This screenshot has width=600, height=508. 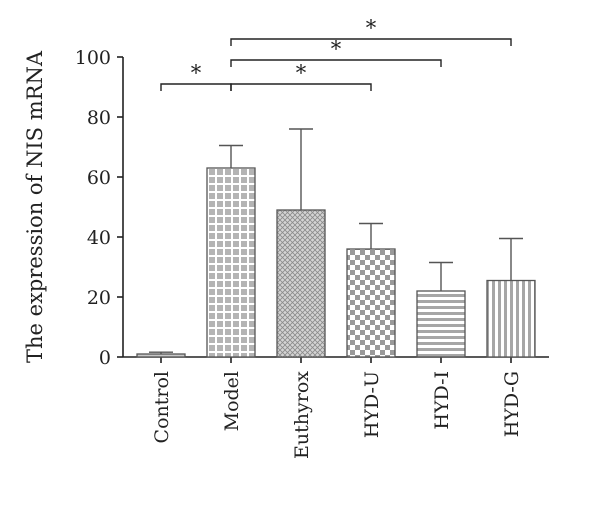 I want to click on bar-euthyrox, so click(x=301, y=283).